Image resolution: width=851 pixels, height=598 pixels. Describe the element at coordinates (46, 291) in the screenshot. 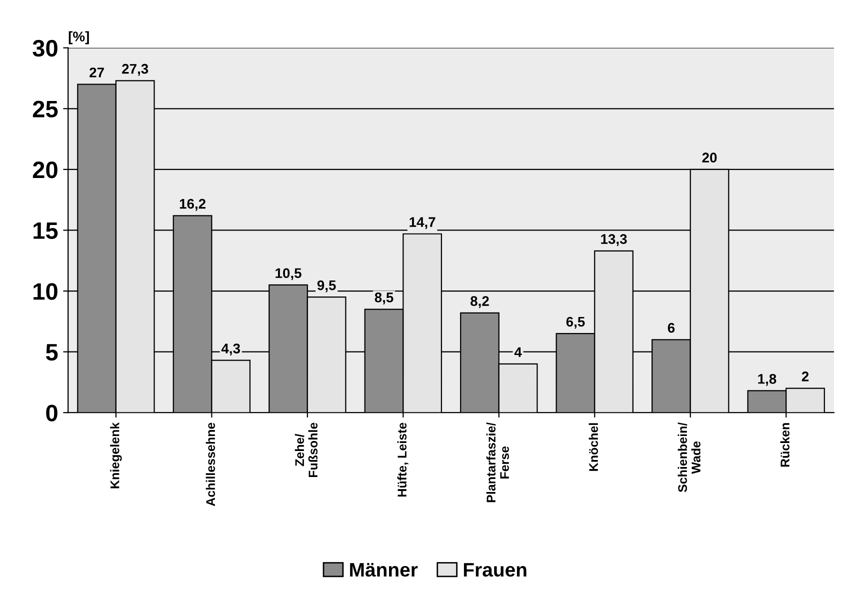

I see `y-tick-label: 10` at that location.